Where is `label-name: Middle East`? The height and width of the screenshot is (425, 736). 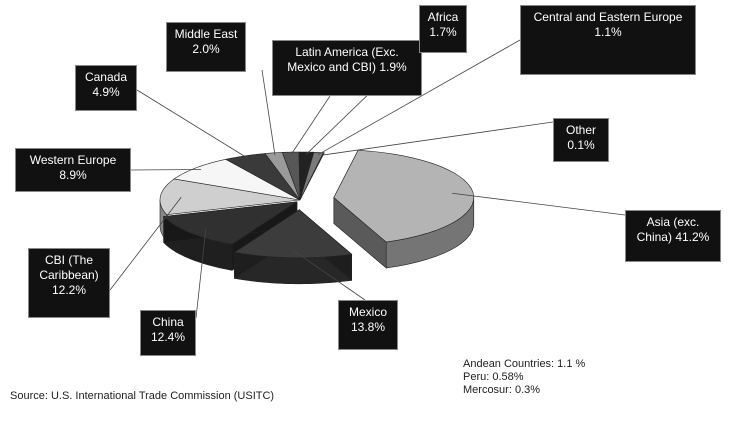
label-name: Middle East is located at coordinates (206, 34).